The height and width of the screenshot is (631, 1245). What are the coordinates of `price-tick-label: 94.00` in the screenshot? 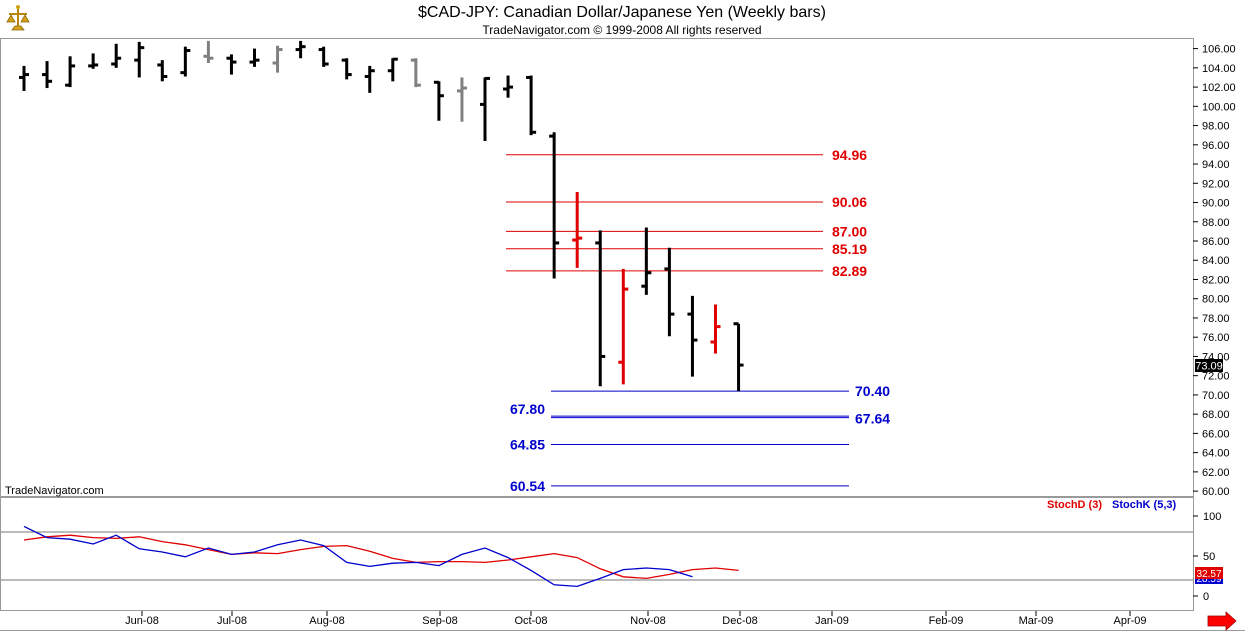 It's located at (1216, 165).